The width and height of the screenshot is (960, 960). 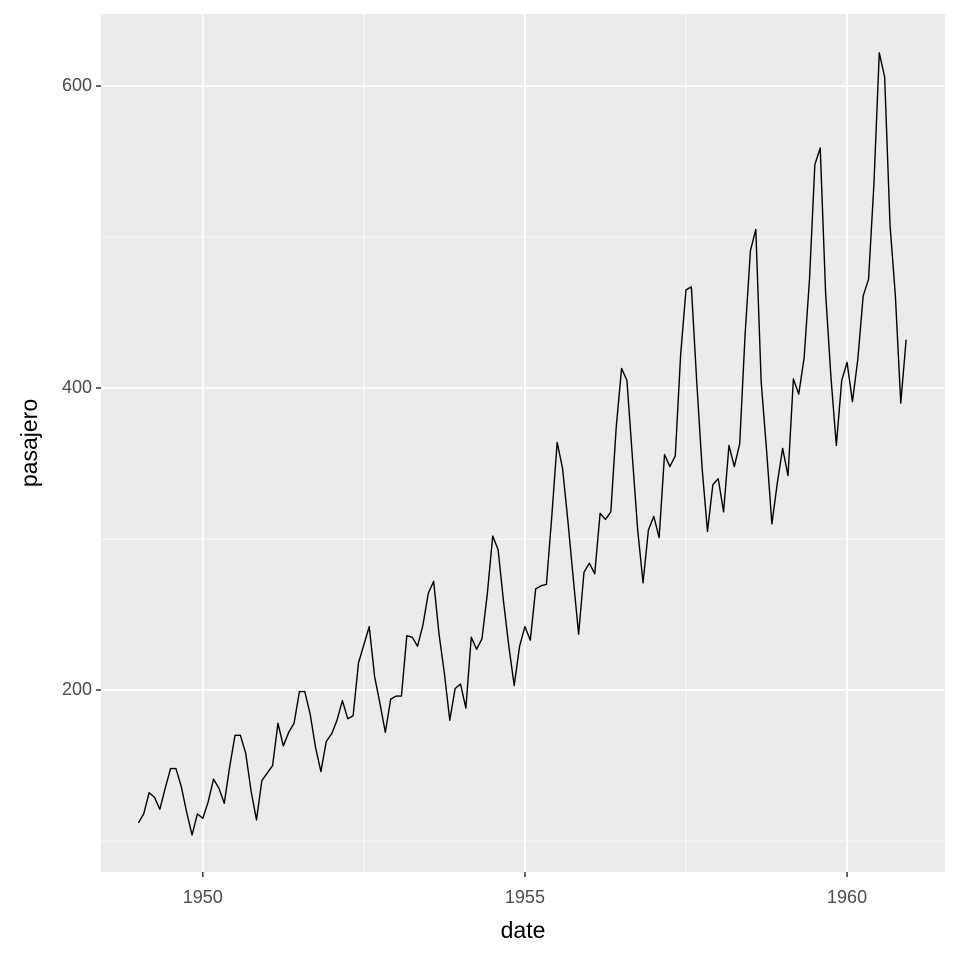 What do you see at coordinates (77, 387) in the screenshot?
I see `y-tick-label: 400` at bounding box center [77, 387].